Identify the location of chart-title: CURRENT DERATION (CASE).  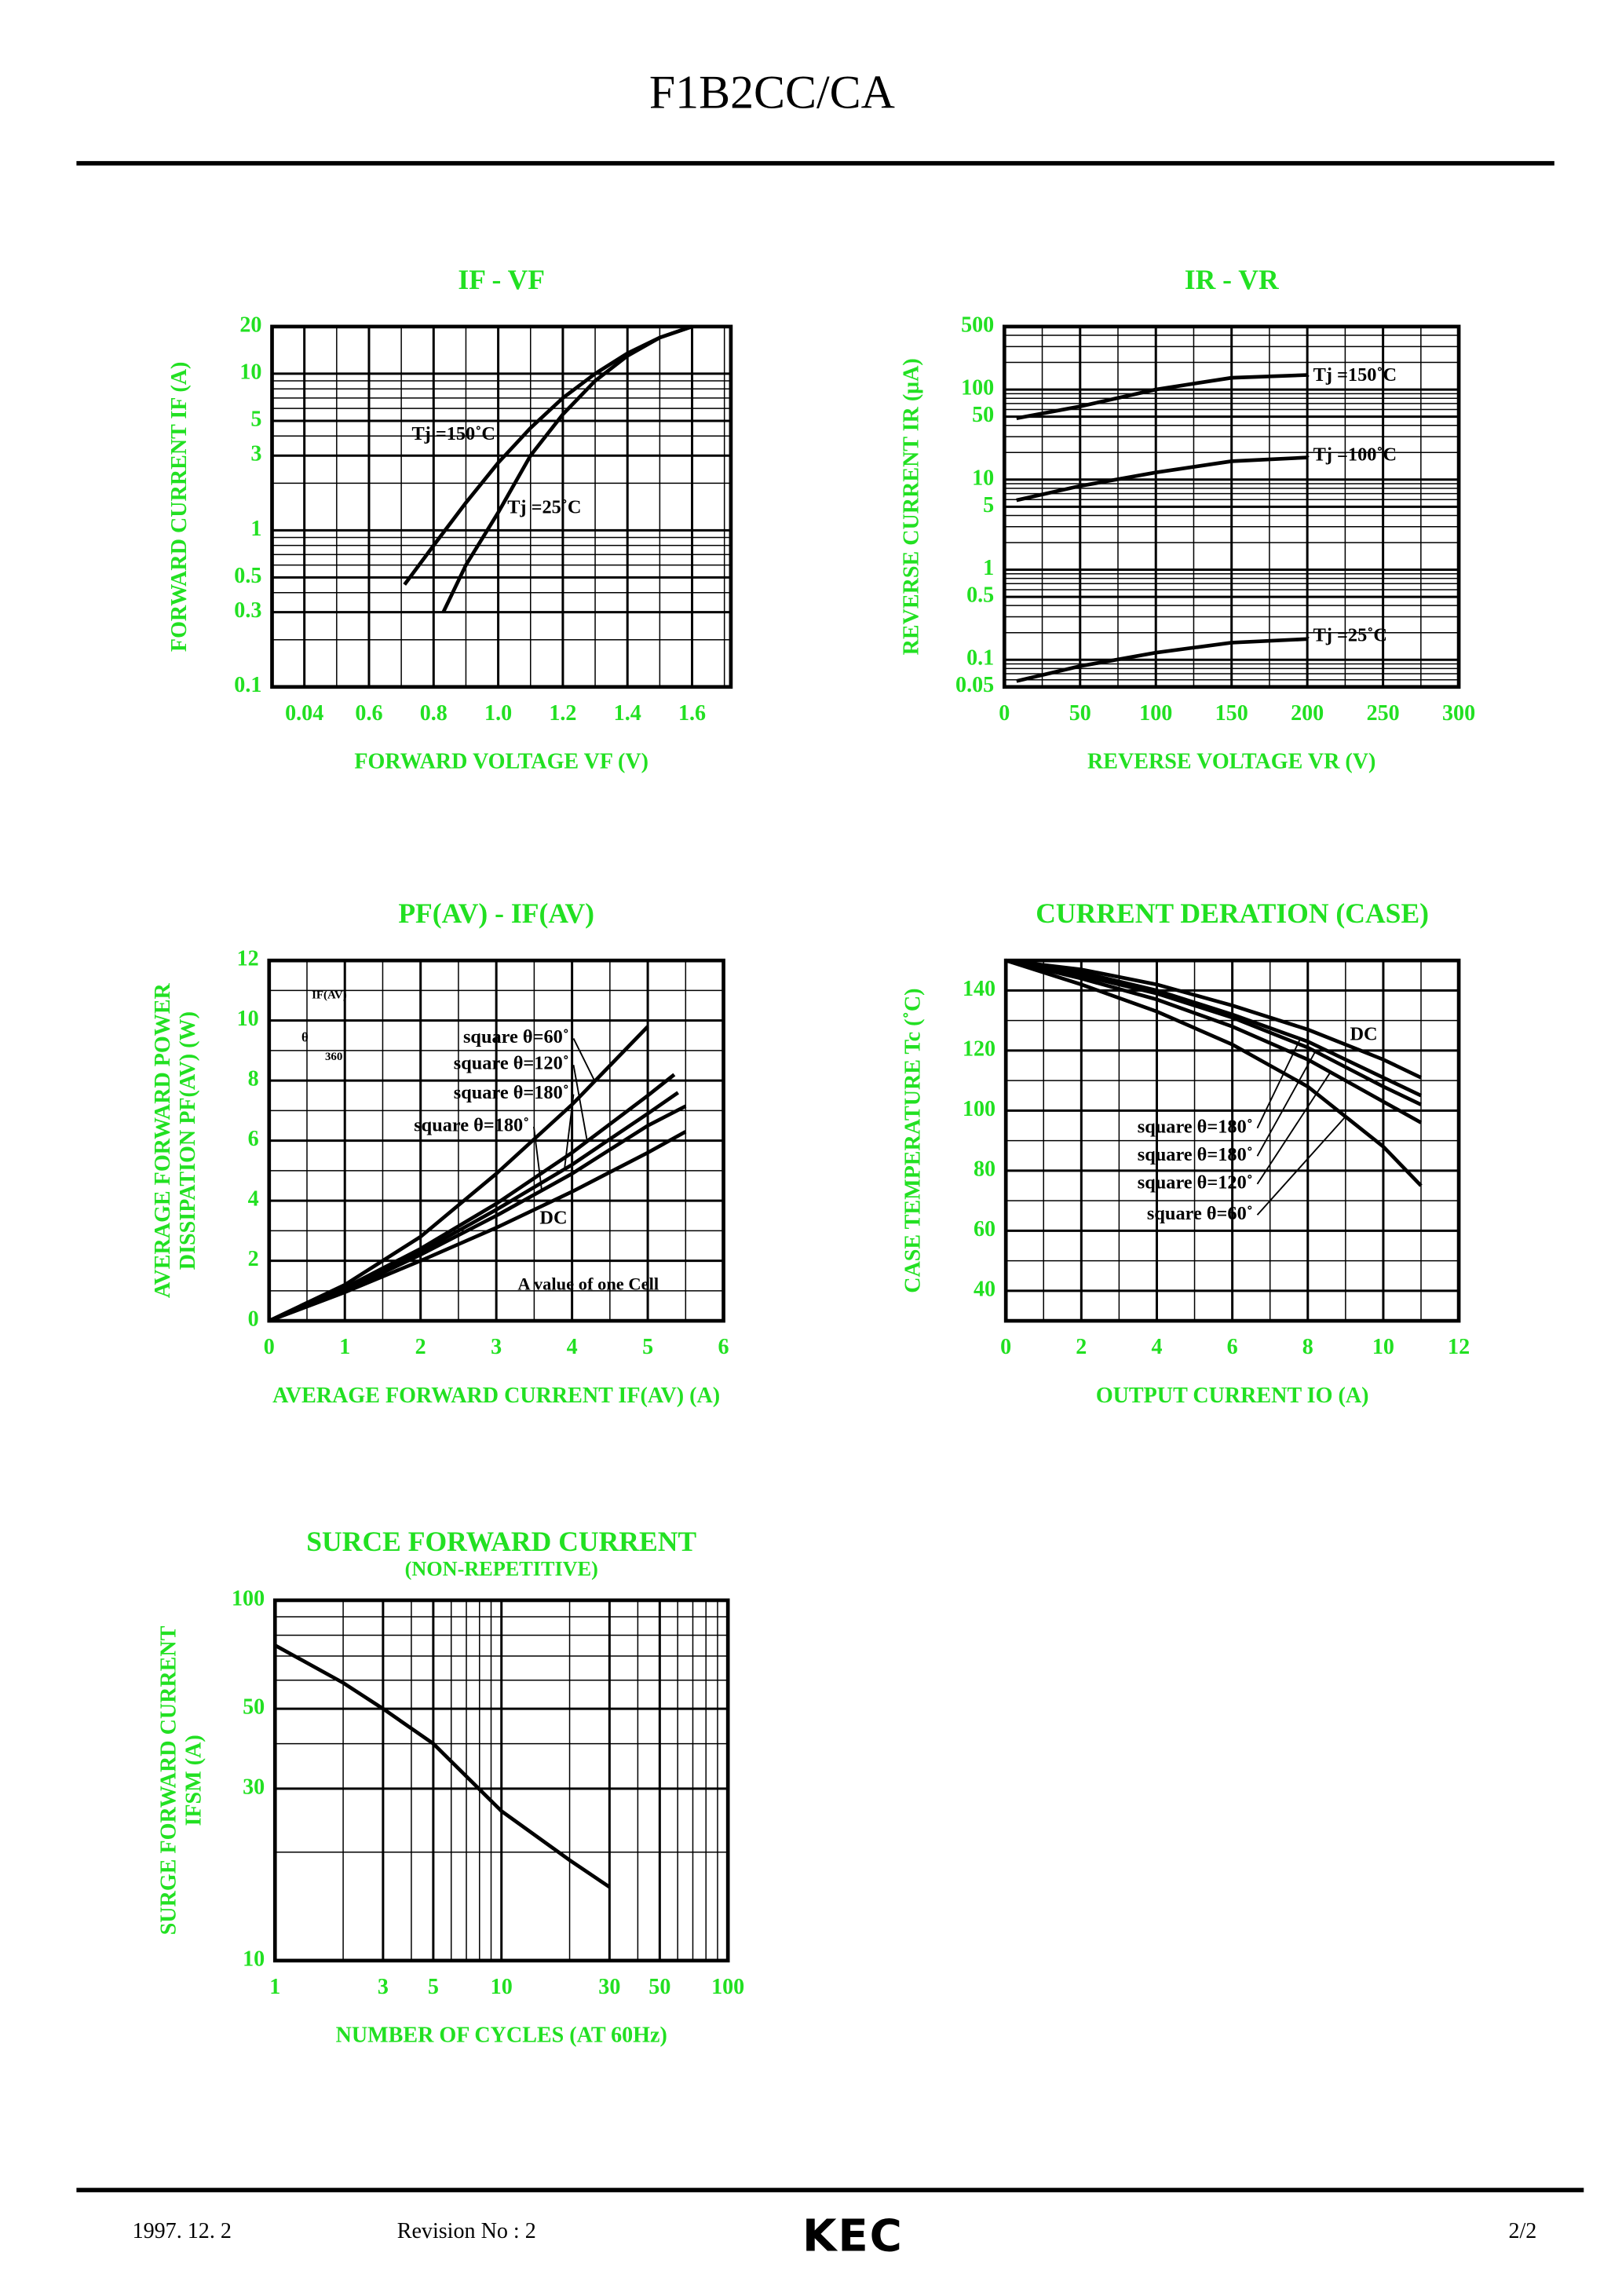
(1232, 914).